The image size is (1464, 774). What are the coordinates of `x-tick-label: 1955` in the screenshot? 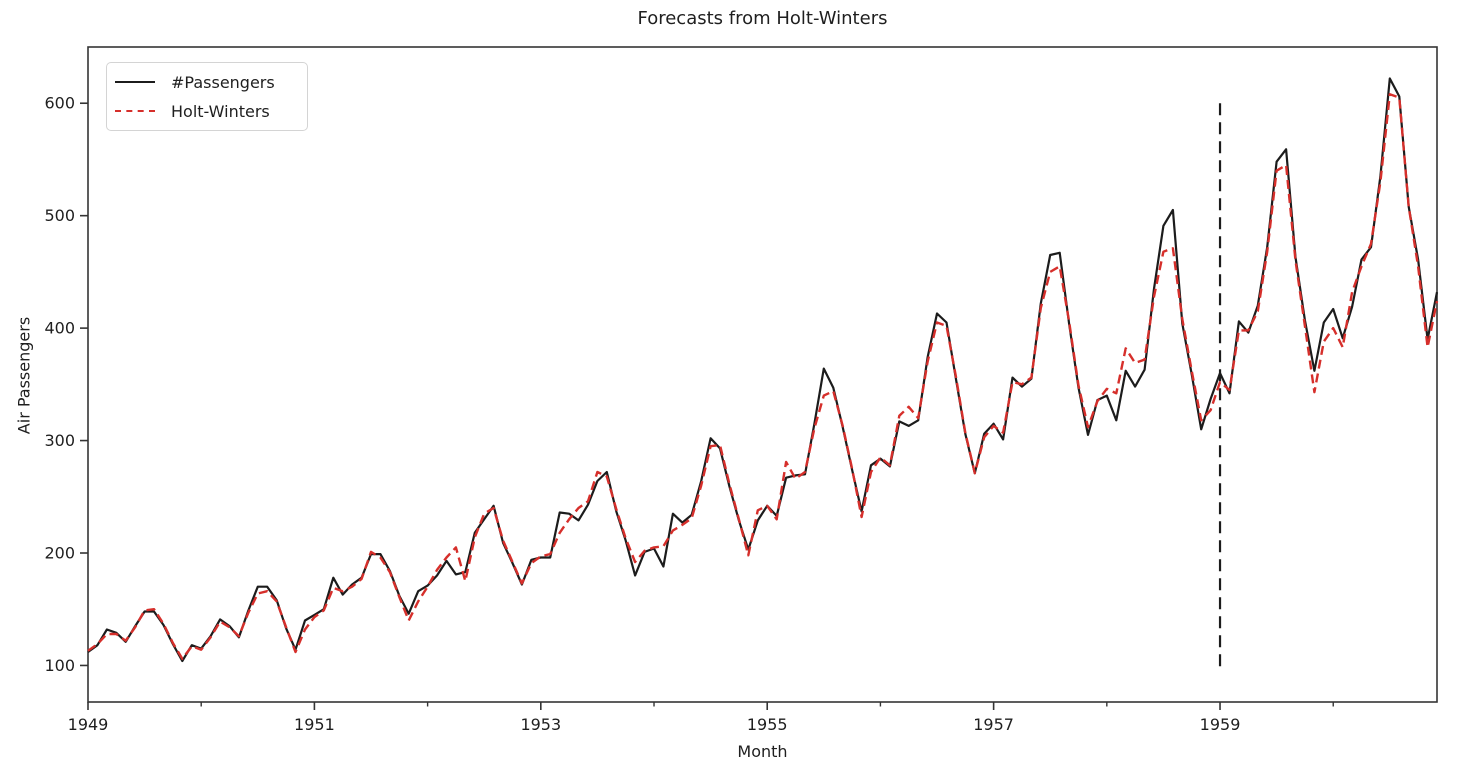 It's located at (767, 724).